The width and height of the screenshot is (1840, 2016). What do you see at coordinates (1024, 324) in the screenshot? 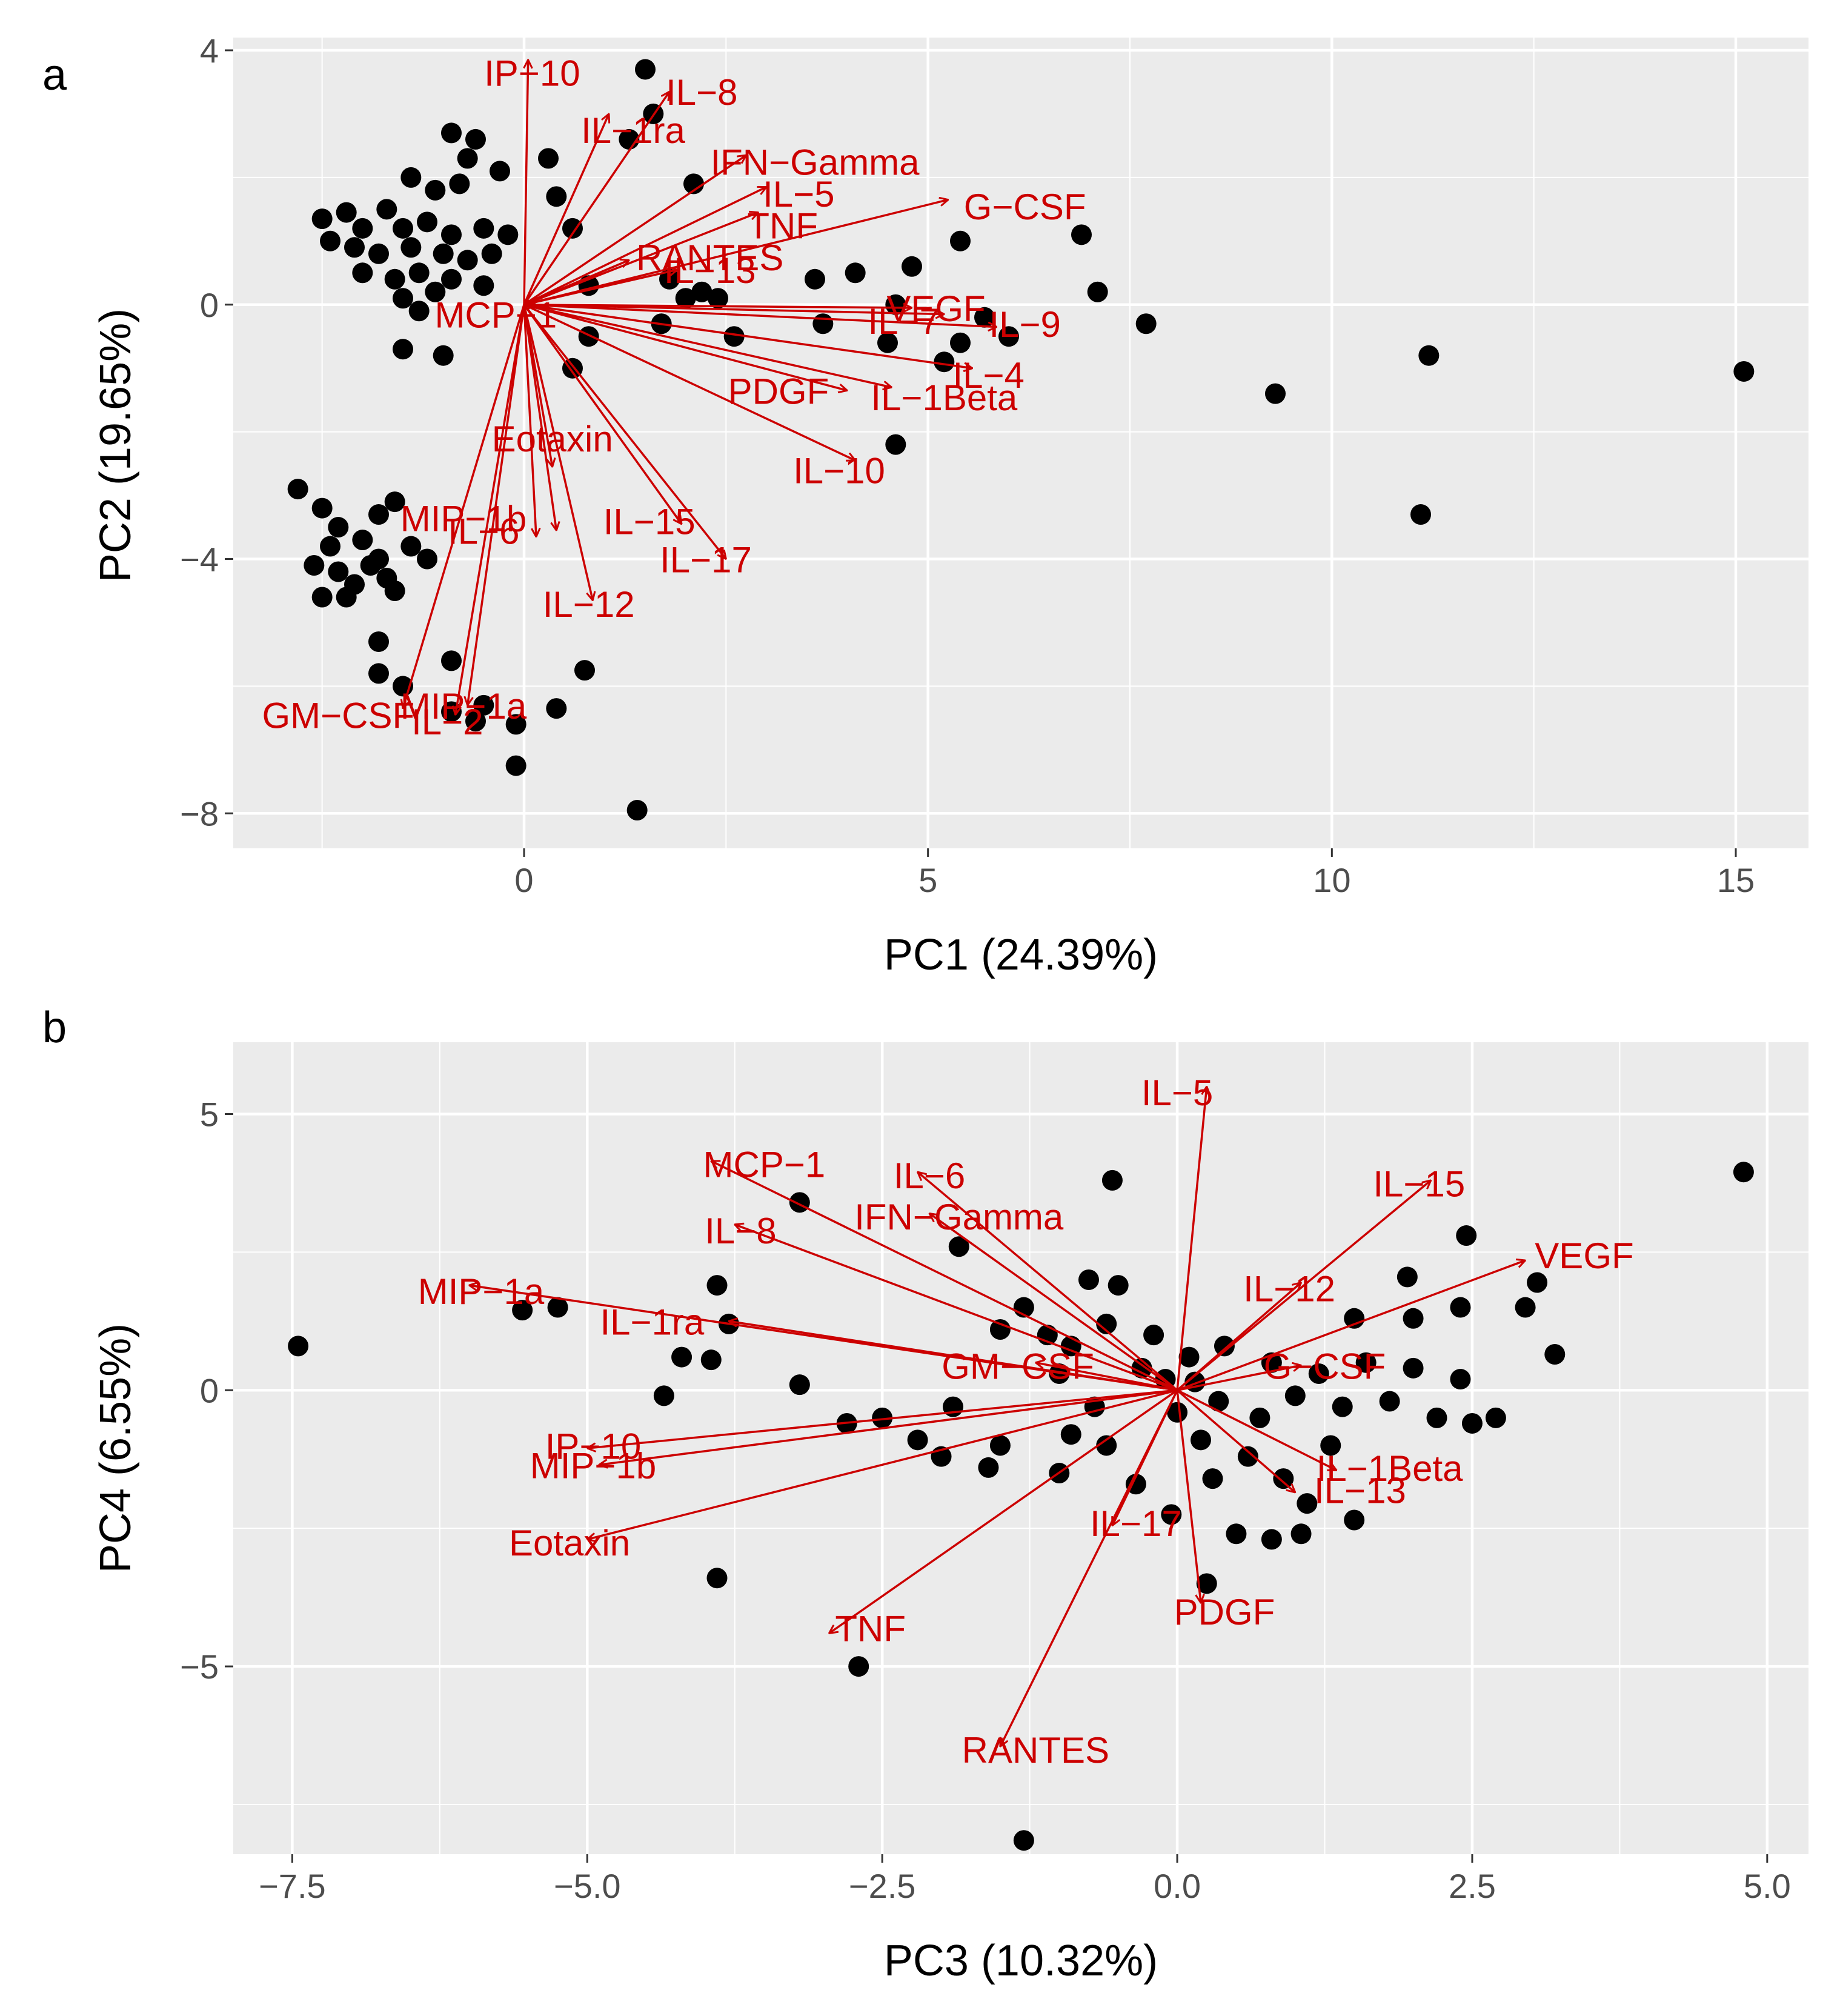
I see `loading-label: IL−9` at bounding box center [1024, 324].